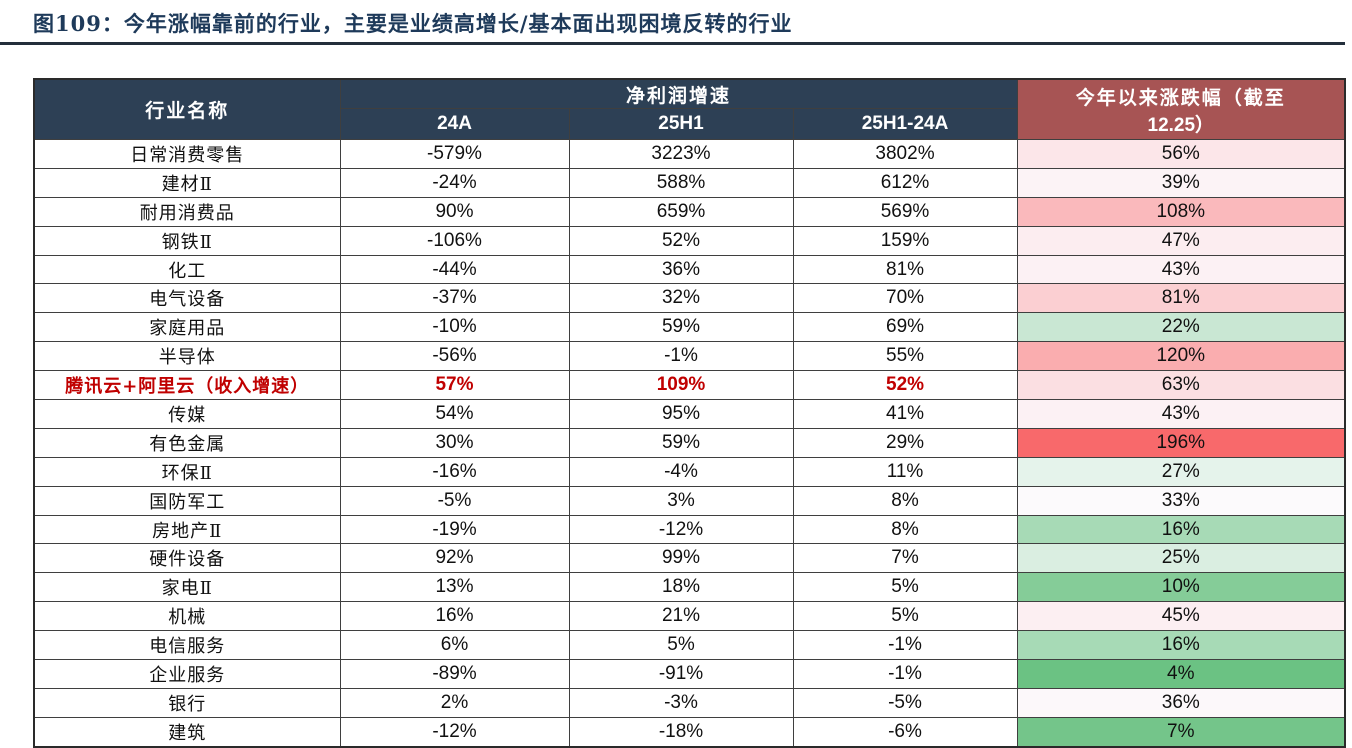 This screenshot has width=1352, height=748. What do you see at coordinates (454, 327) in the screenshot?
I see `cell-24a: -10%` at bounding box center [454, 327].